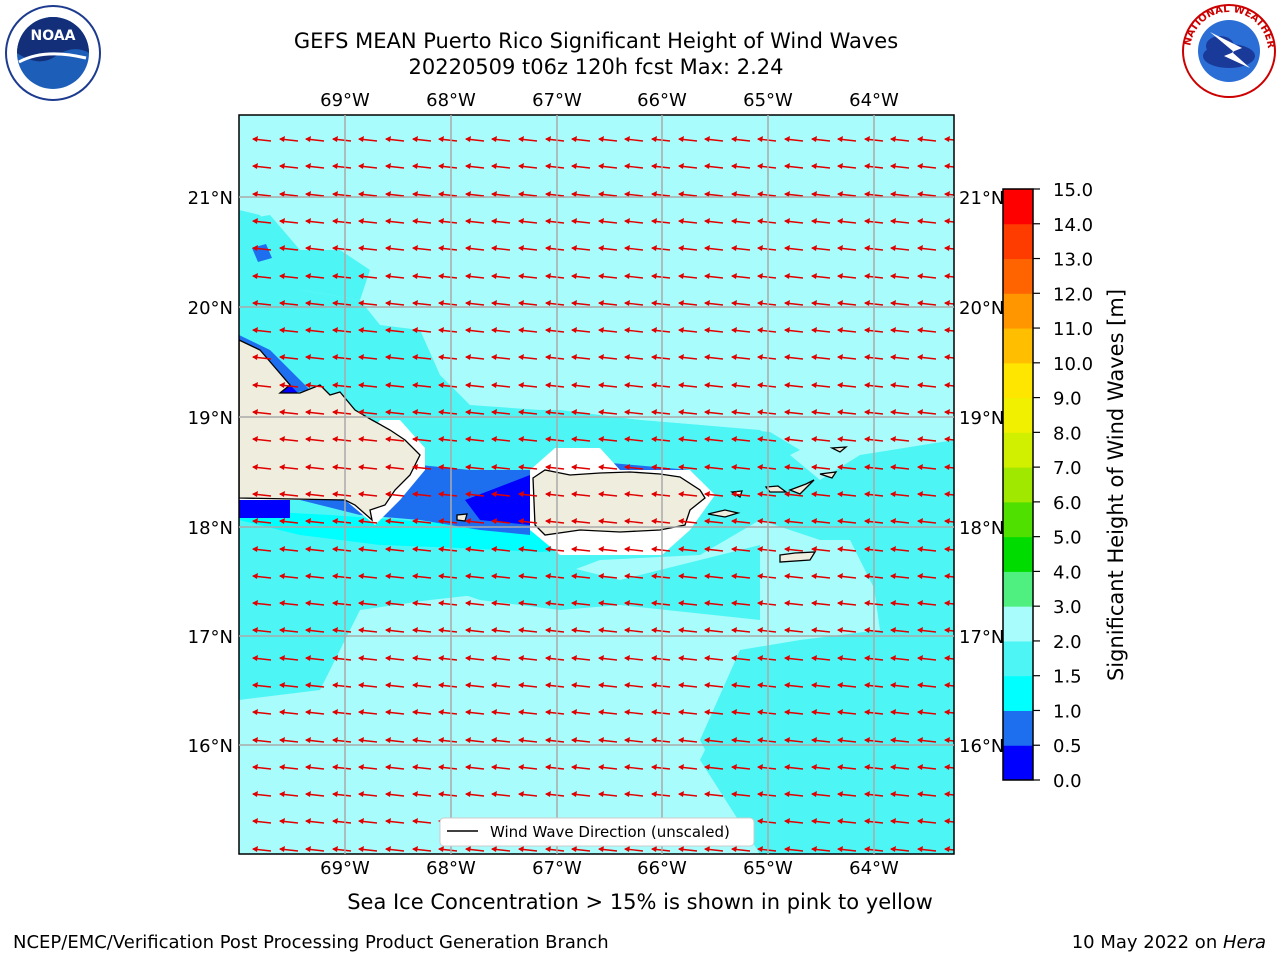  I want to click on wave-band-15-2-west, so click(304, 257).